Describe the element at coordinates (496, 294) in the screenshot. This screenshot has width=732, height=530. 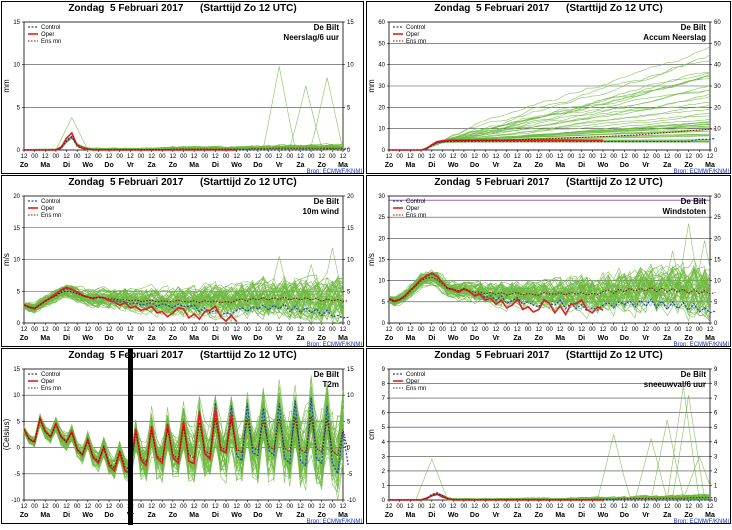
I see `oper-line` at that location.